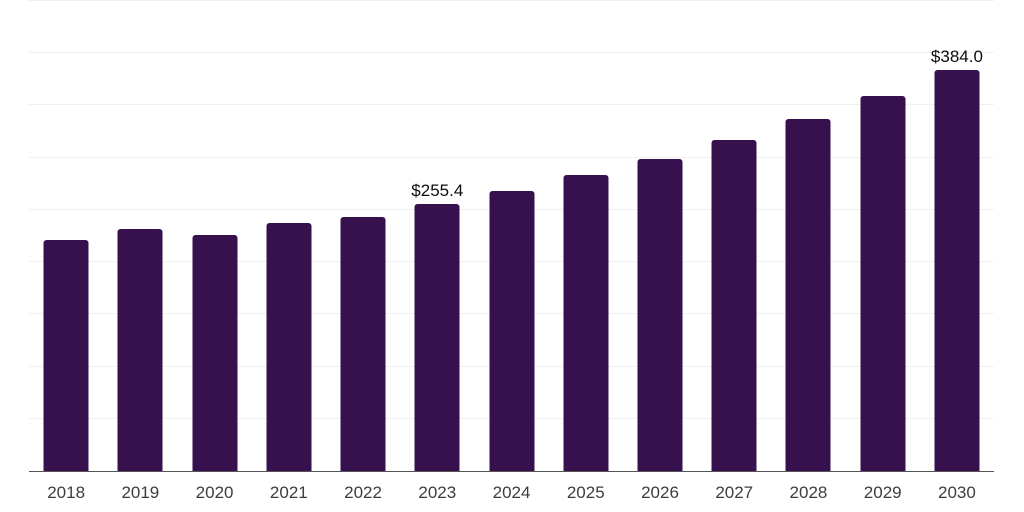 Image resolution: width=1024 pixels, height=512 pixels. Describe the element at coordinates (660, 492) in the screenshot. I see `x-tick-2026: 2026` at that location.